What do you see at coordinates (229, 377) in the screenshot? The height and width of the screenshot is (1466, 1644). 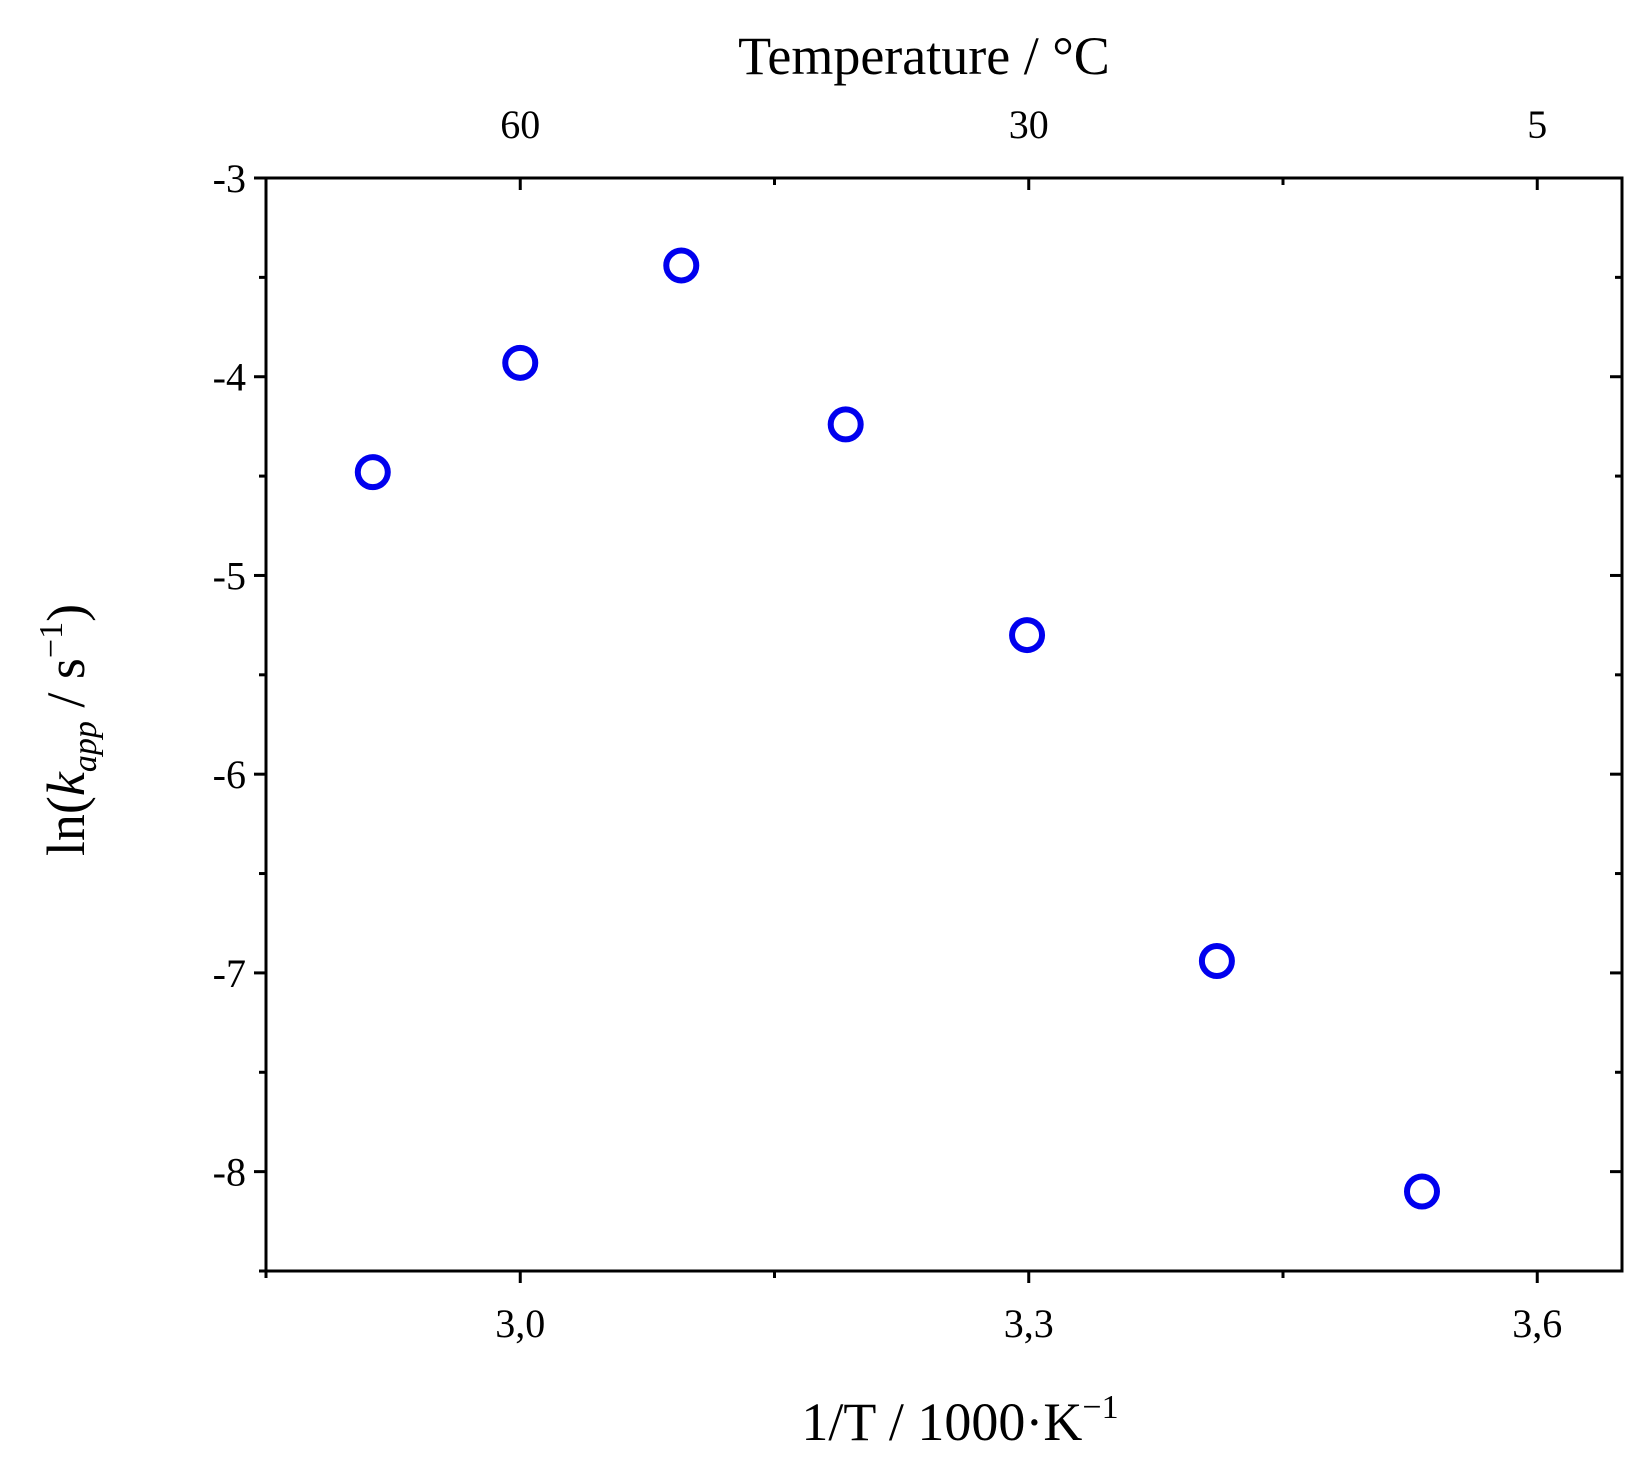 I see `y-tick-label: -4` at bounding box center [229, 377].